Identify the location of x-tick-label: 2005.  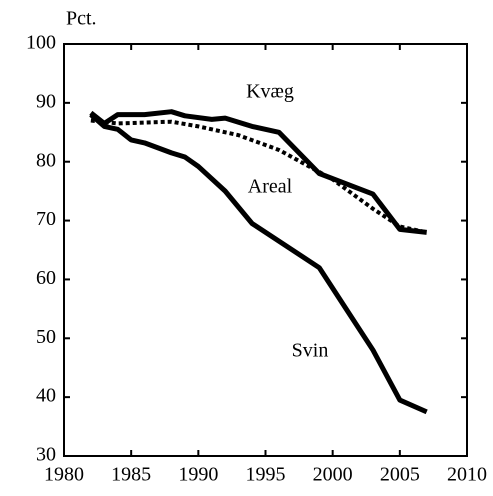
(400, 475).